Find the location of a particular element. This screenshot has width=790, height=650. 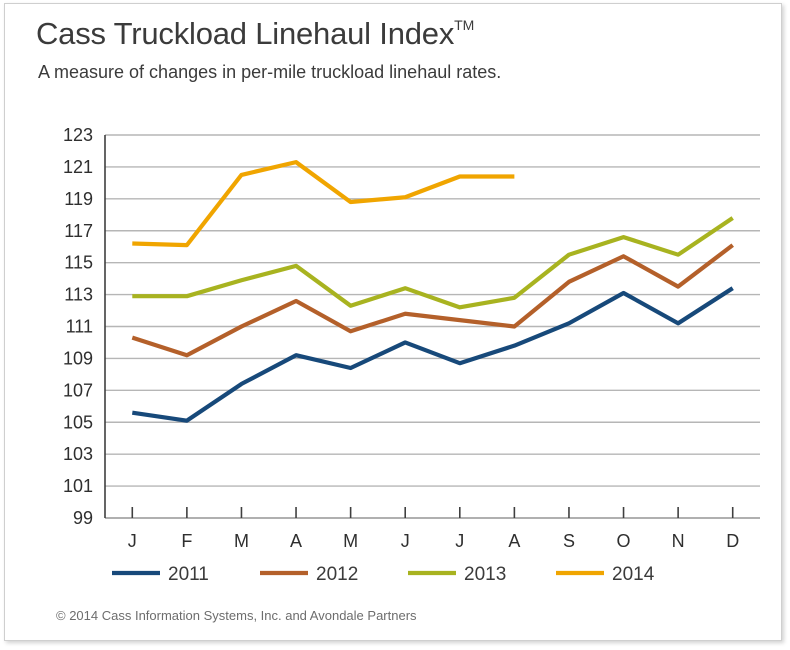

series-line-2014 is located at coordinates (323, 204).